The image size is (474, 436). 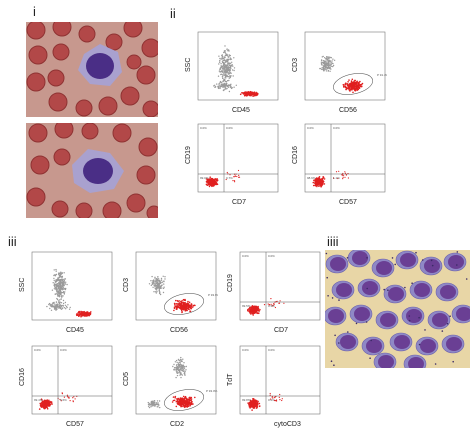 What do you see at coordinates (272, 291) in the screenshot?
I see `flow-plot: 0.0% 0.0% 99.5% 0.5% CD7 CD19` at bounding box center [272, 291].